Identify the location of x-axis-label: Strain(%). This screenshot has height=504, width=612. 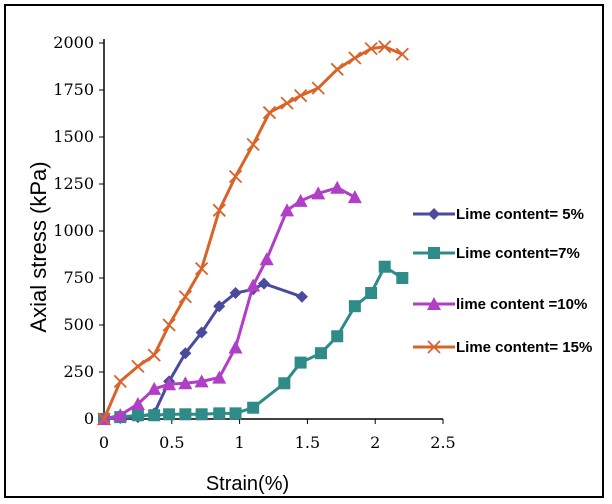
(247, 484).